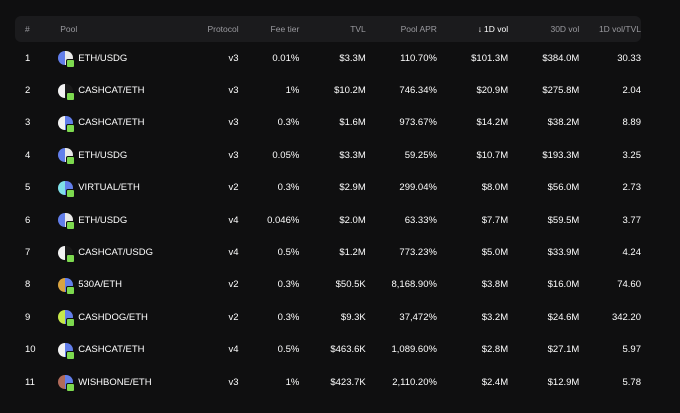  Describe the element at coordinates (350, 91) in the screenshot. I see `tvl-cell: $10.2M` at that location.